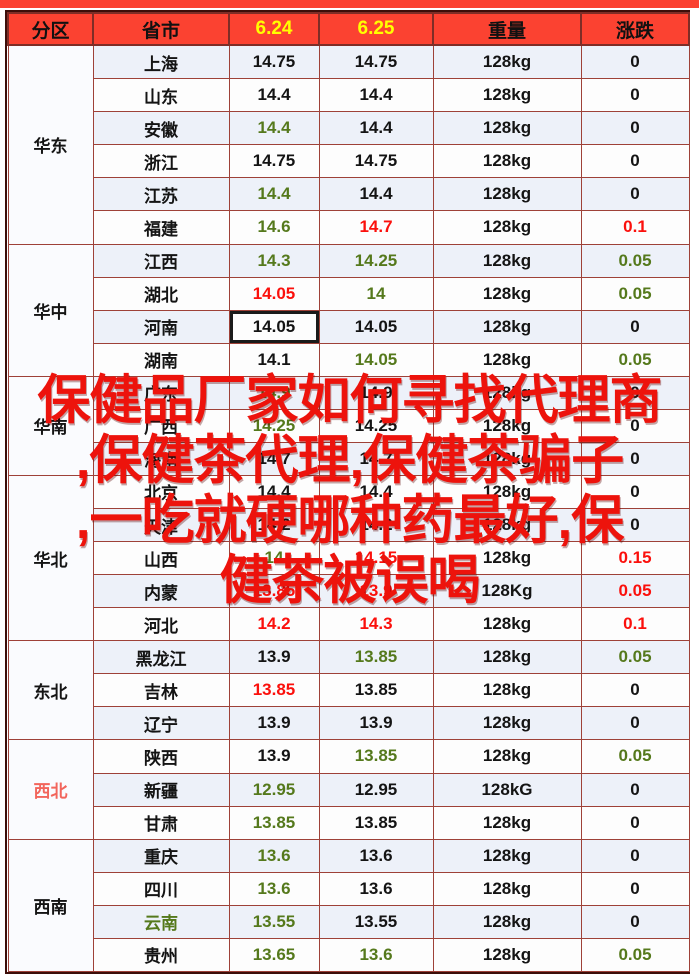 The height and width of the screenshot is (978, 699). I want to click on province-cell: 河北, so click(161, 624).